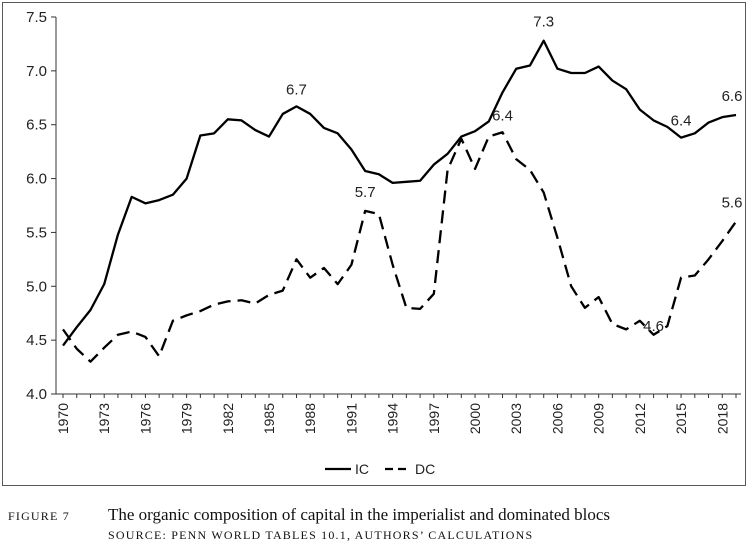 The image size is (752, 556). Describe the element at coordinates (145, 418) in the screenshot. I see `x-tick-label: 1976` at that location.